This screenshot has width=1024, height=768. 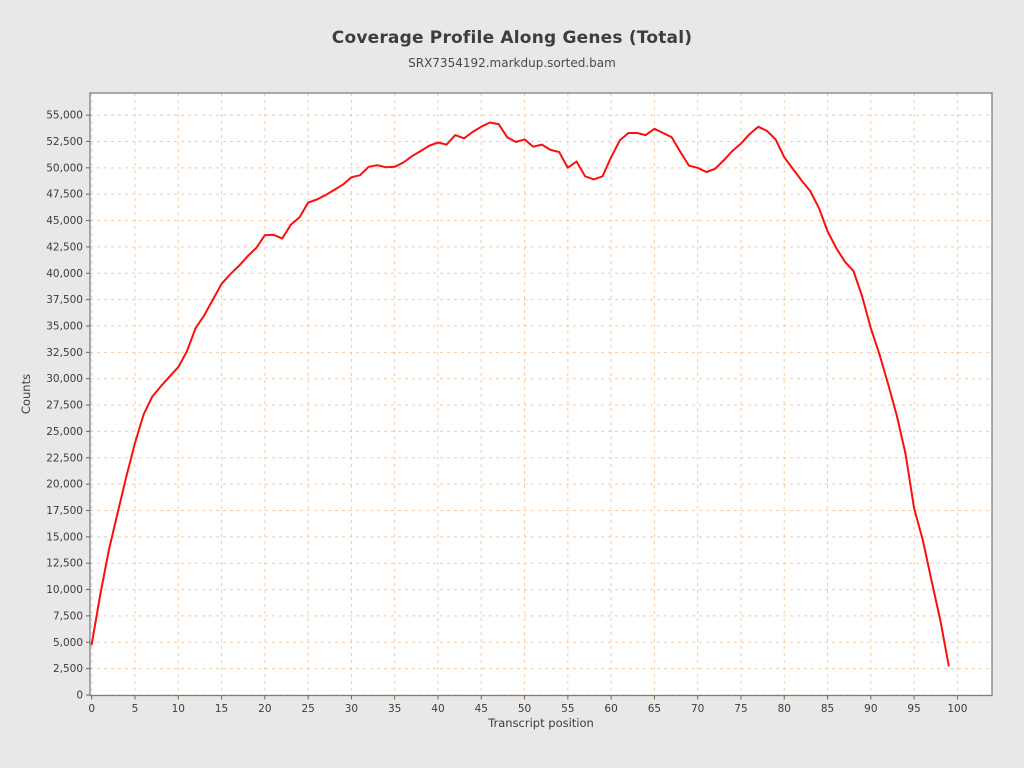 What do you see at coordinates (437, 709) in the screenshot?
I see `x-tick-label: 40` at bounding box center [437, 709].